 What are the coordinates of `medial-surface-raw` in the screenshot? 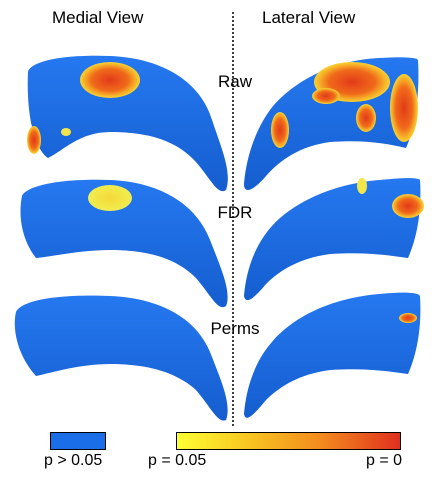 It's located at (127, 123).